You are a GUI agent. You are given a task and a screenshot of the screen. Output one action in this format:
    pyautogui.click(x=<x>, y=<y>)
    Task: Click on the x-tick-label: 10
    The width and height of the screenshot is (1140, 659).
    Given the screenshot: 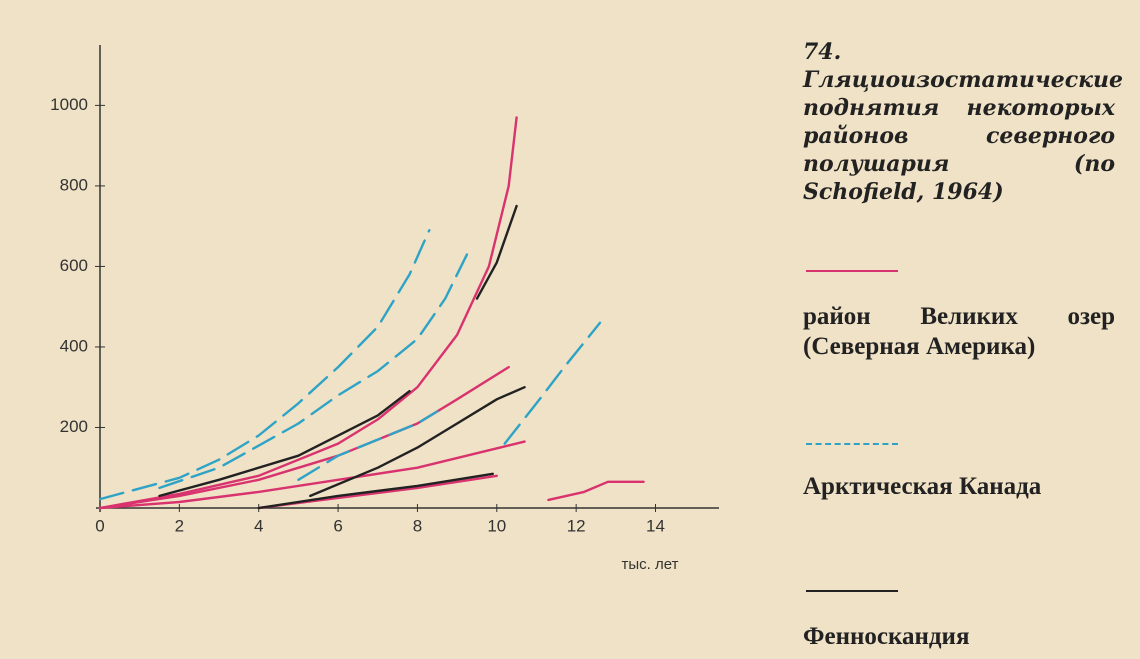 What is the action you would take?
    pyautogui.click(x=496, y=525)
    